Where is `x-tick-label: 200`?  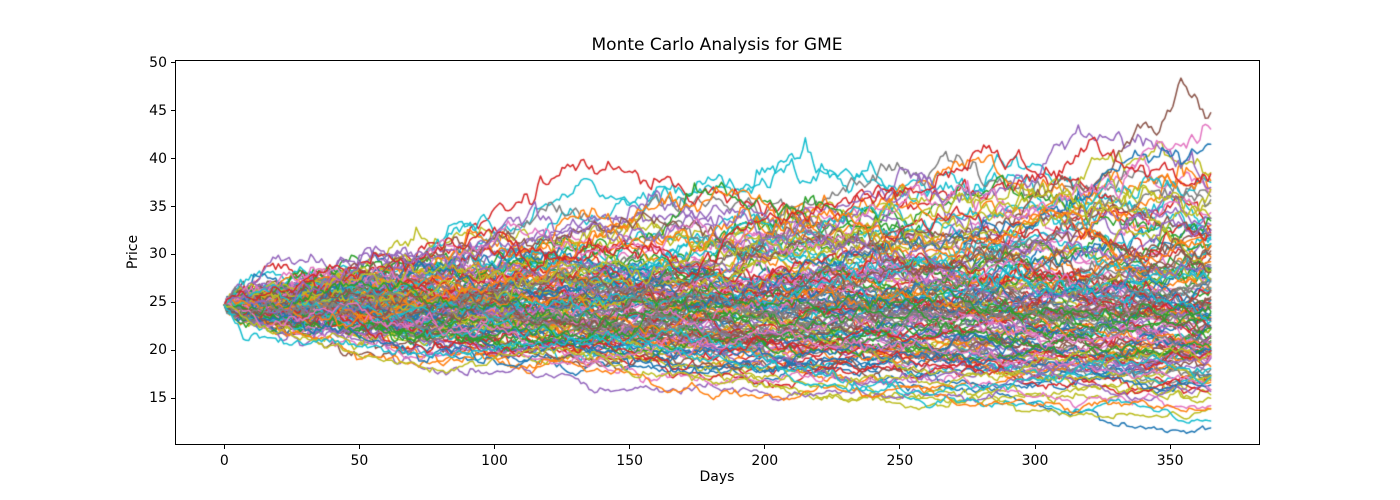 x-tick-label: 200 is located at coordinates (765, 461).